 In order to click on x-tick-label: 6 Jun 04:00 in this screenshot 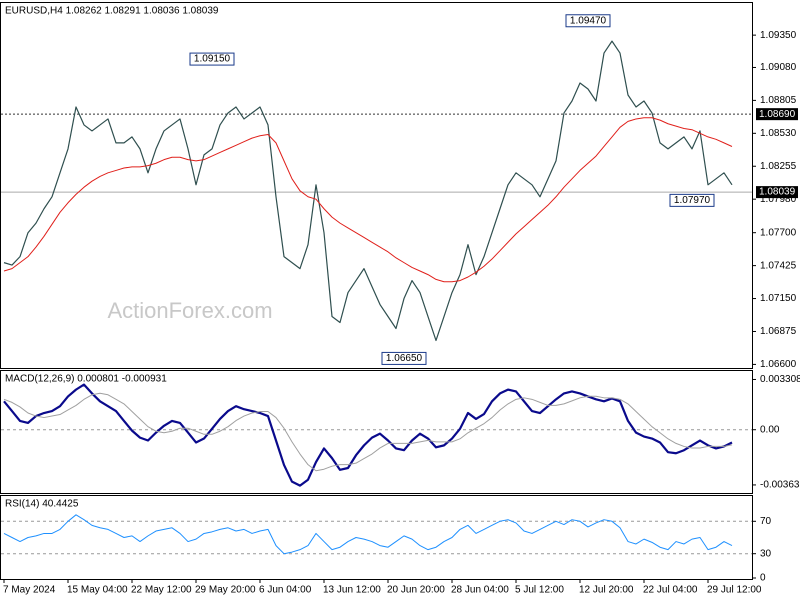, I will do `click(285, 590)`.